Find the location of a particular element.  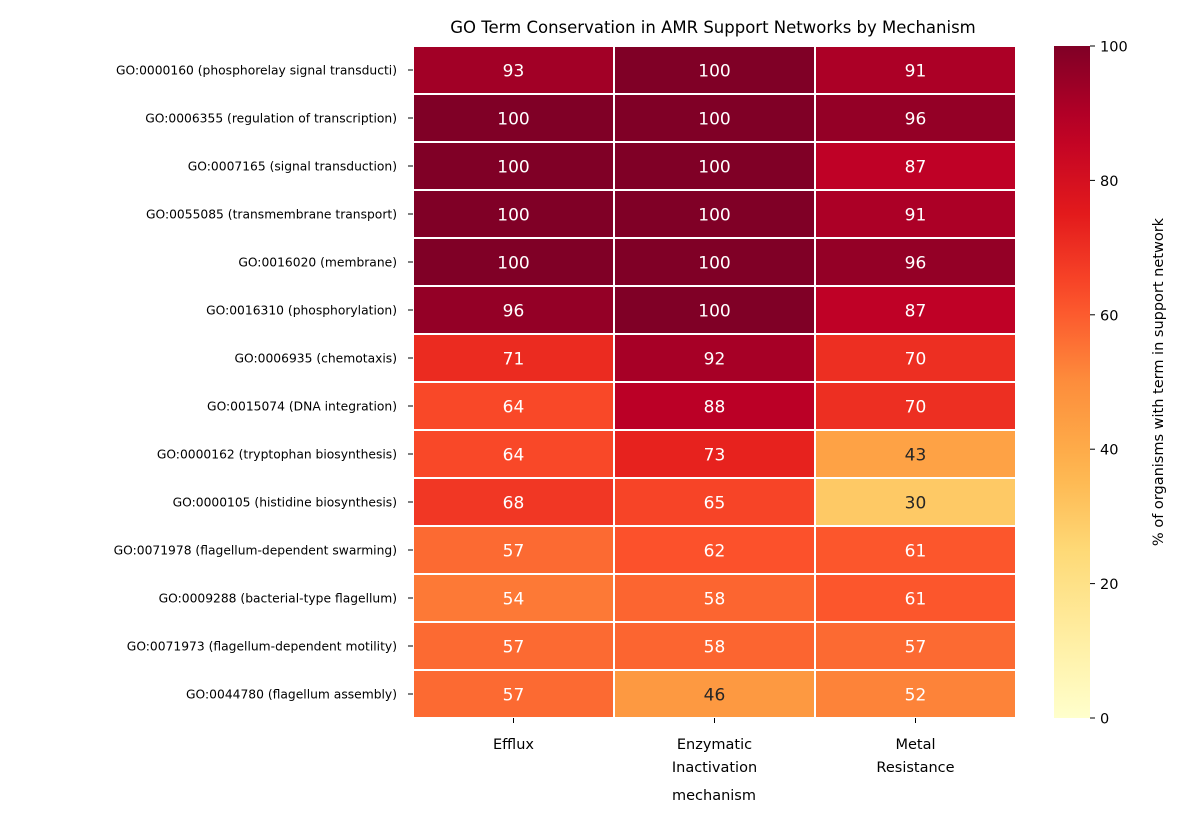

row-label: GO:0044780 (flagellum assembly) is located at coordinates (291, 695).